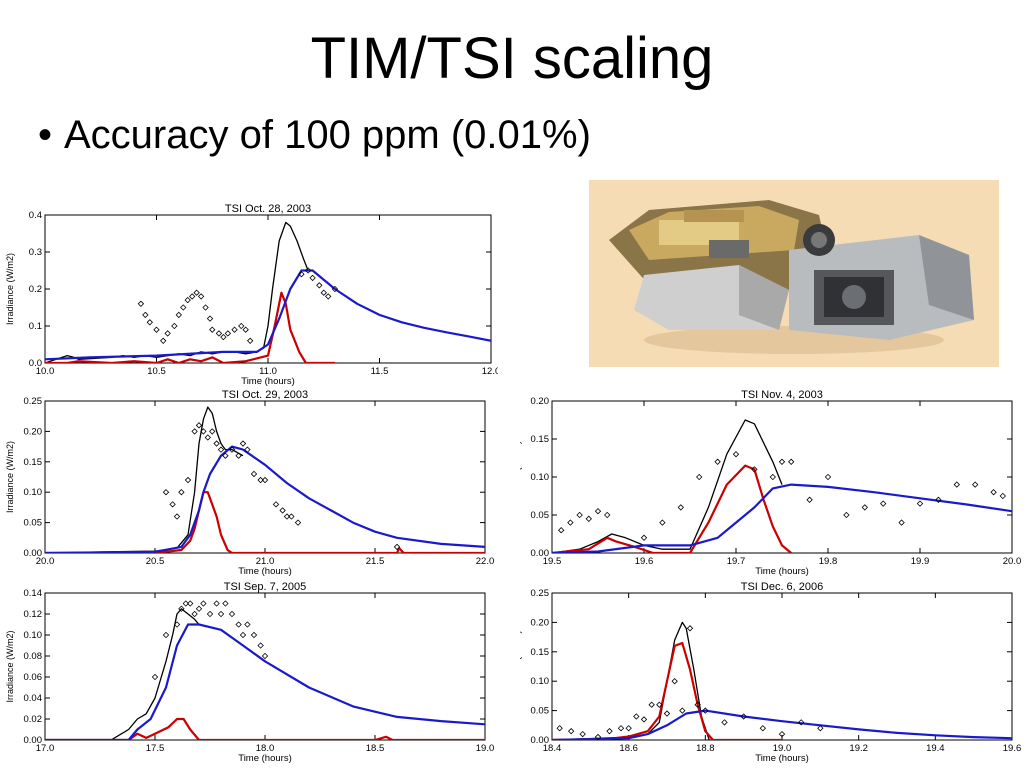  What do you see at coordinates (794, 273) in the screenshot?
I see `instrument-photo` at bounding box center [794, 273].